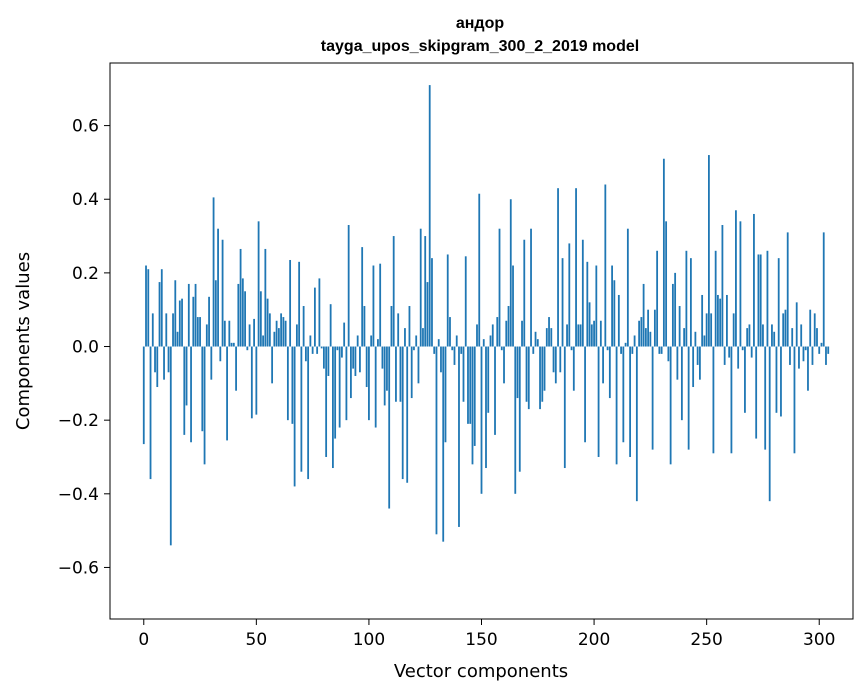  Describe the element at coordinates (594, 640) in the screenshot. I see `x-tick-label: 200` at that location.